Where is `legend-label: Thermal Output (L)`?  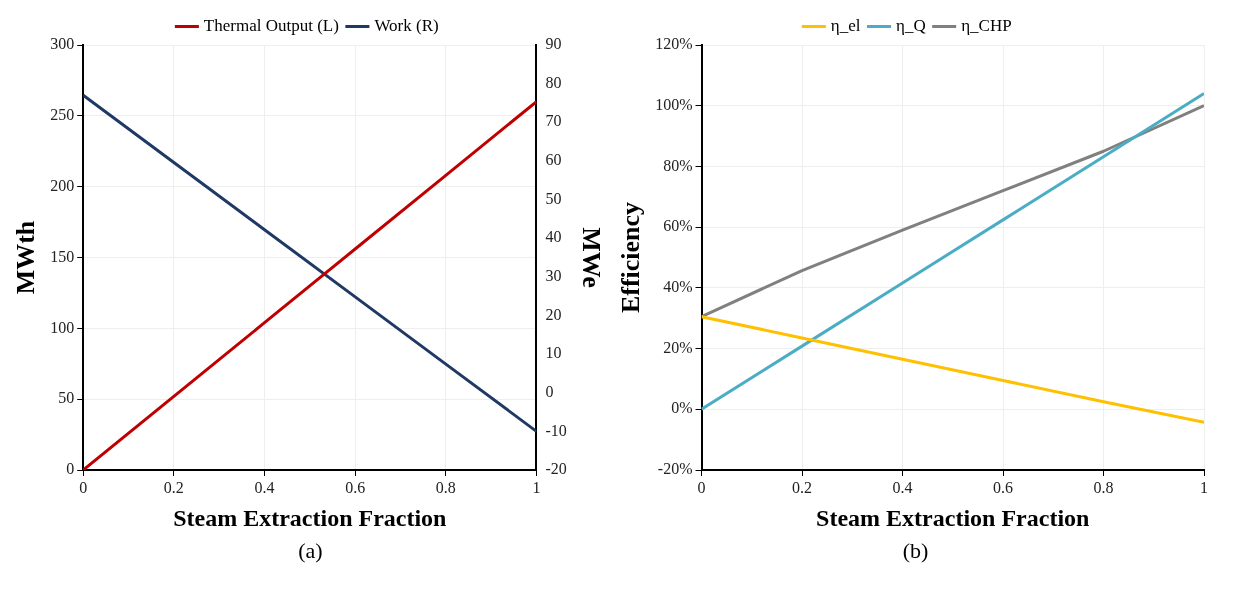
legend-label: Thermal Output (L) is located at coordinates (271, 25).